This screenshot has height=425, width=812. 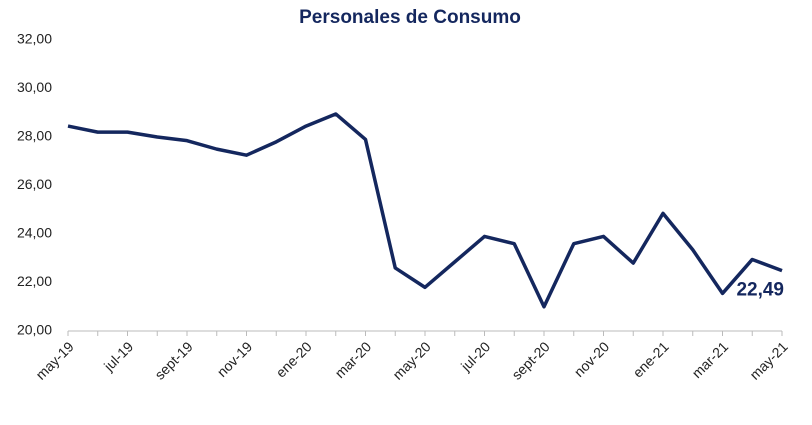 I want to click on x-tick-label: may-19, so click(x=54, y=360).